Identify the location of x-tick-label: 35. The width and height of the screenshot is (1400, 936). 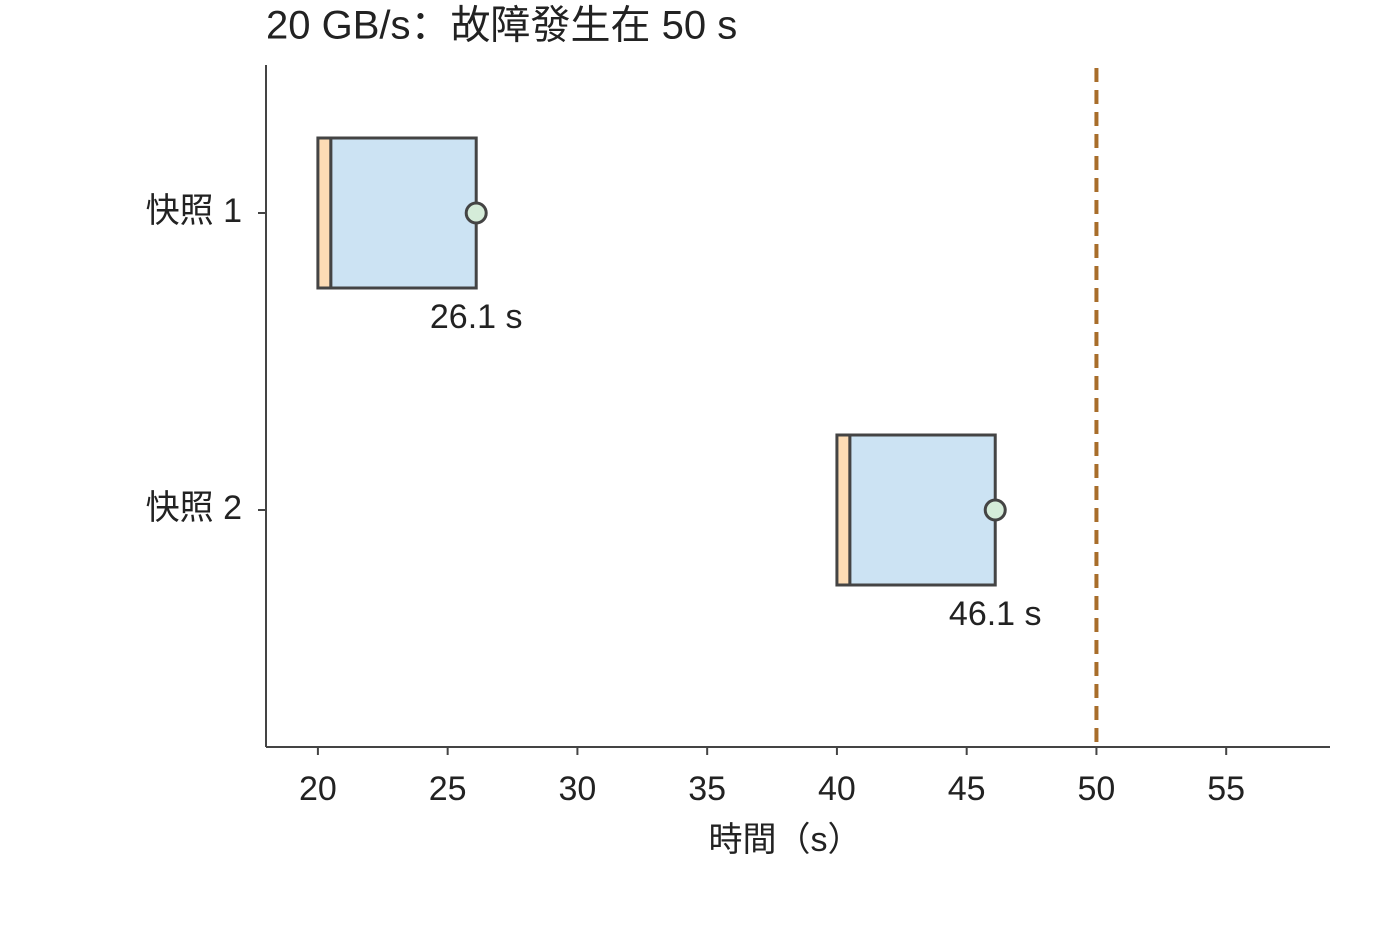
(707, 789).